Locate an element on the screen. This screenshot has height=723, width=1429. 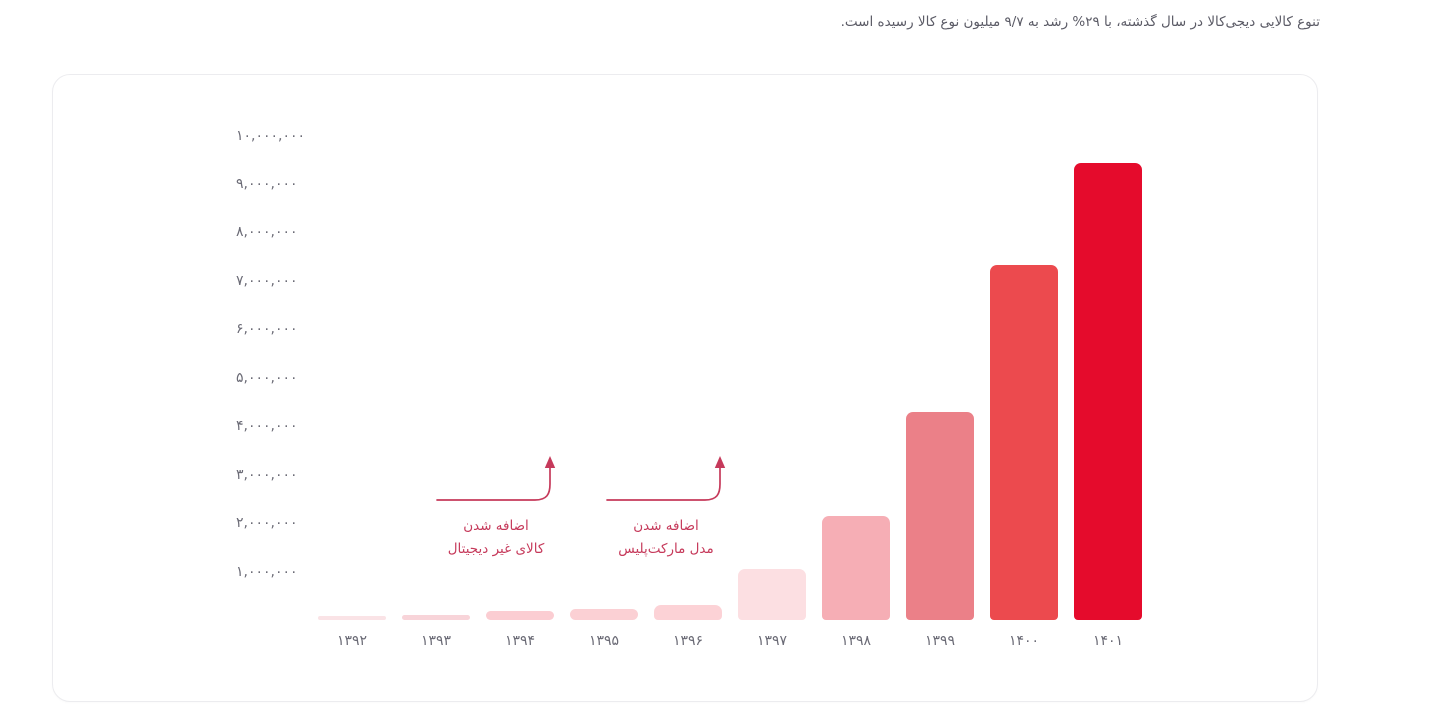
x-axis-tick-label: ۱۳۹۵ is located at coordinates (604, 641).